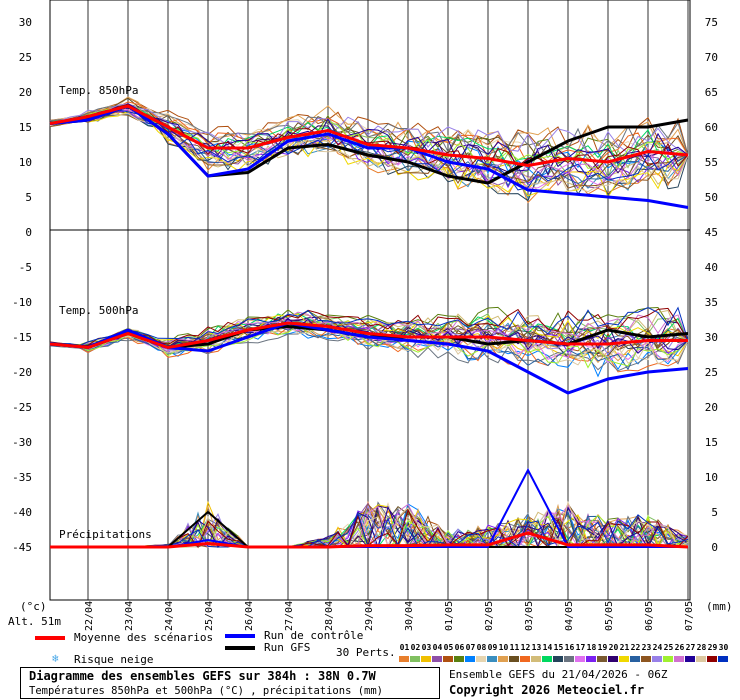 The image size is (740, 700). Describe the element at coordinates (169, 616) in the screenshot. I see `x-tick-label: 24/04` at that location.